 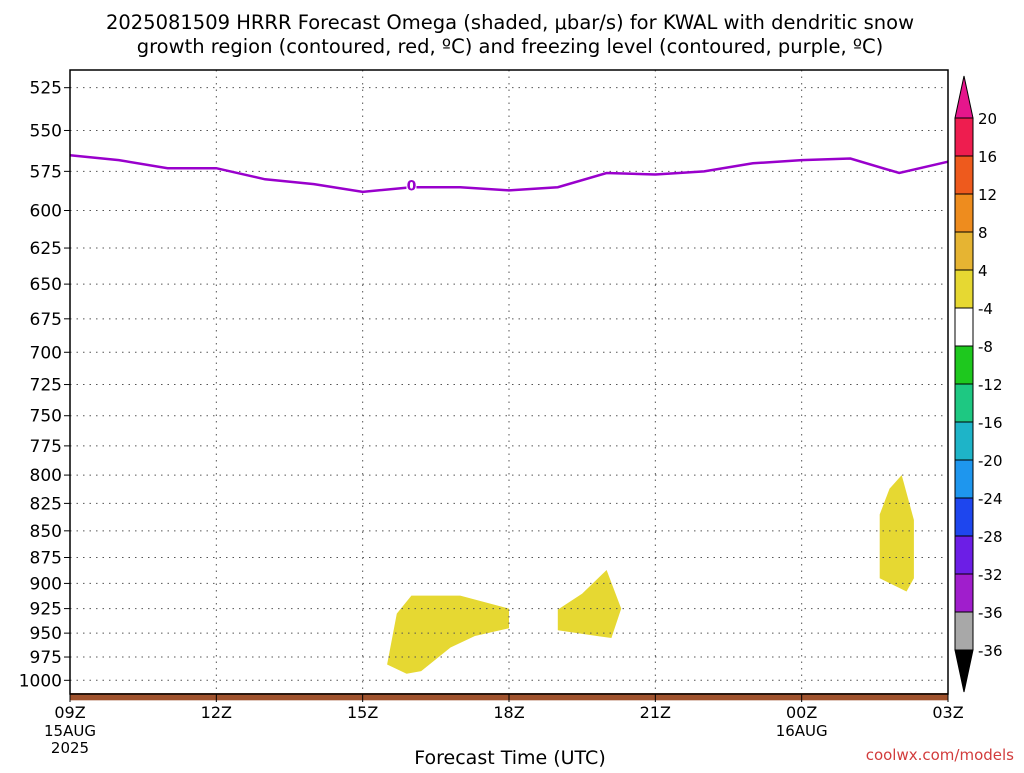 What do you see at coordinates (801, 712) in the screenshot?
I see `x-tick-label-00Z: 00Z` at bounding box center [801, 712].